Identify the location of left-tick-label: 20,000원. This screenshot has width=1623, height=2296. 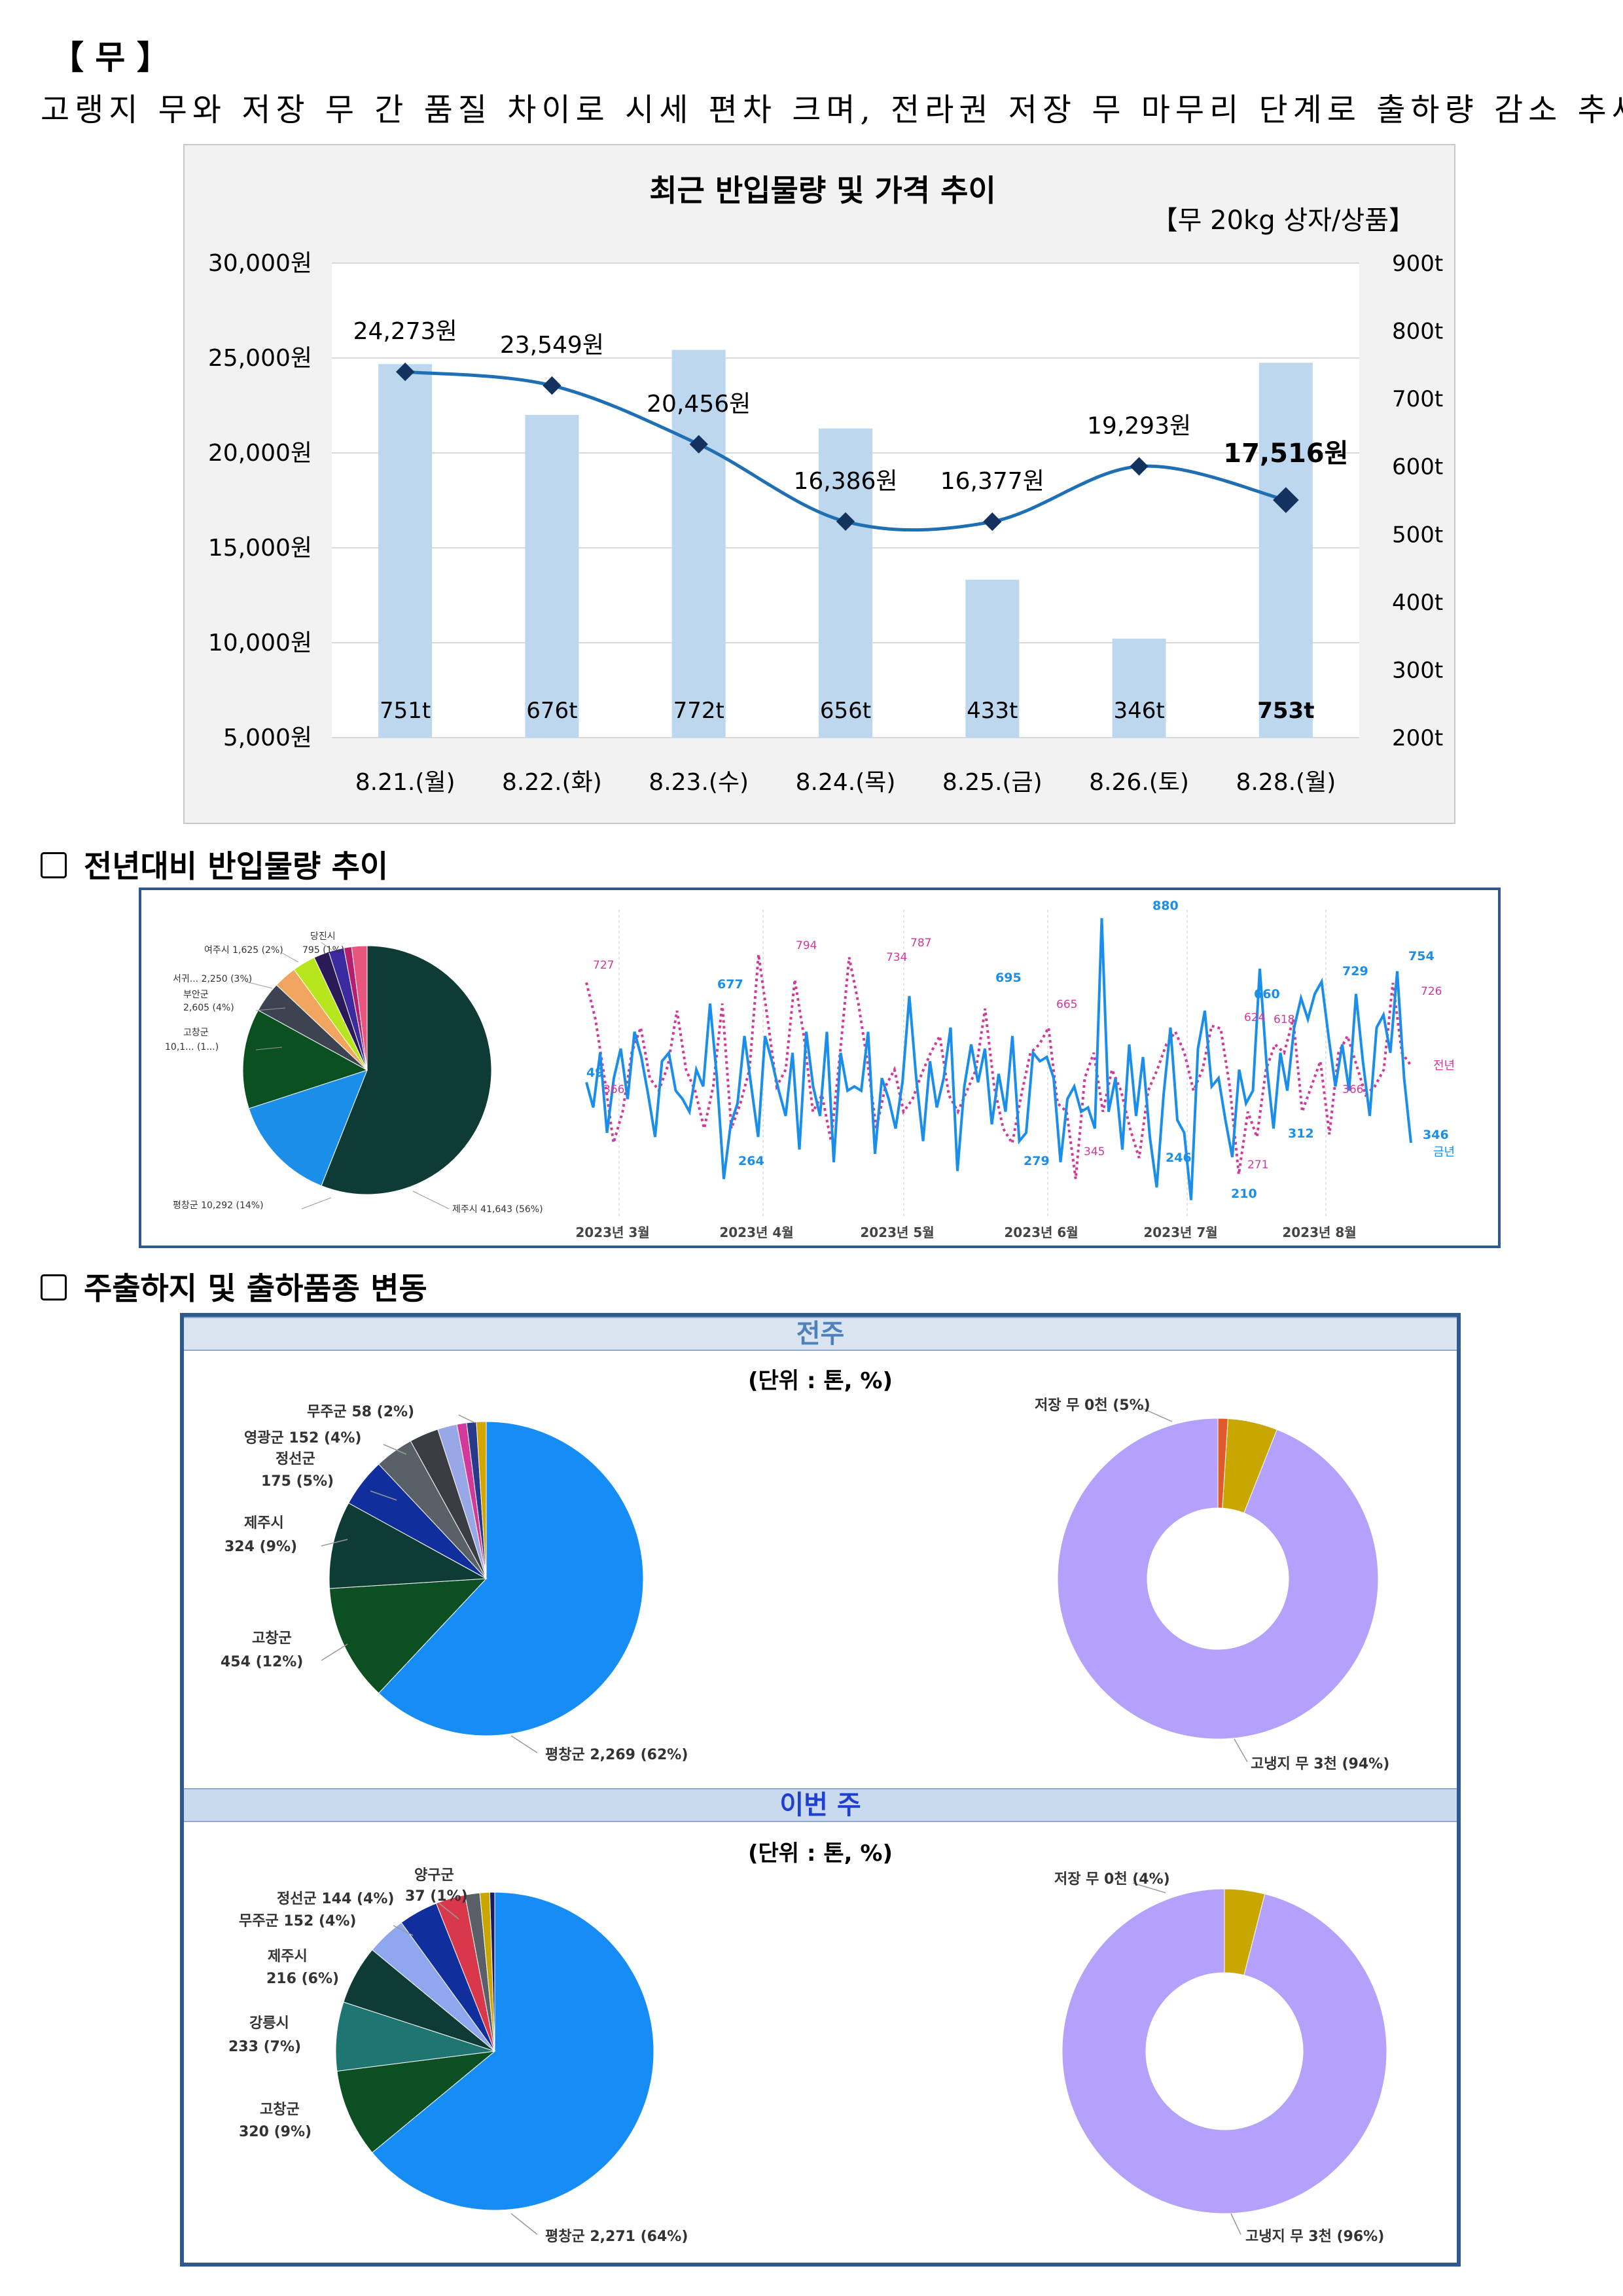
(260, 453).